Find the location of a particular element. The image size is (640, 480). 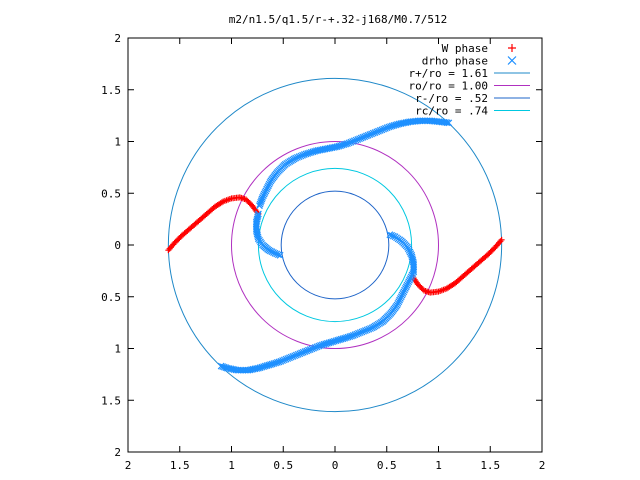

x-tick-label: 0 is located at coordinates (335, 465).